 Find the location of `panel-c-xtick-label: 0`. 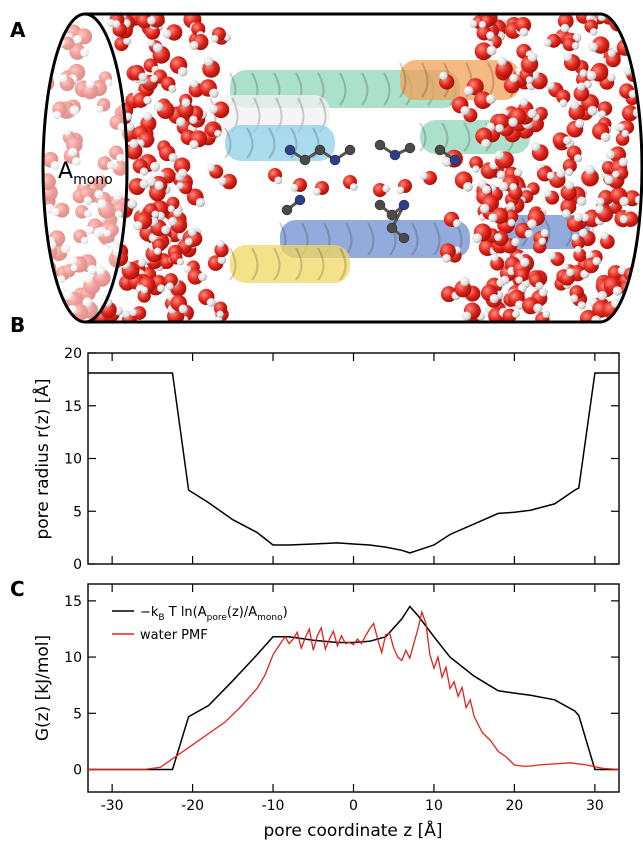

panel-c-xtick-label: 0 is located at coordinates (353, 806).